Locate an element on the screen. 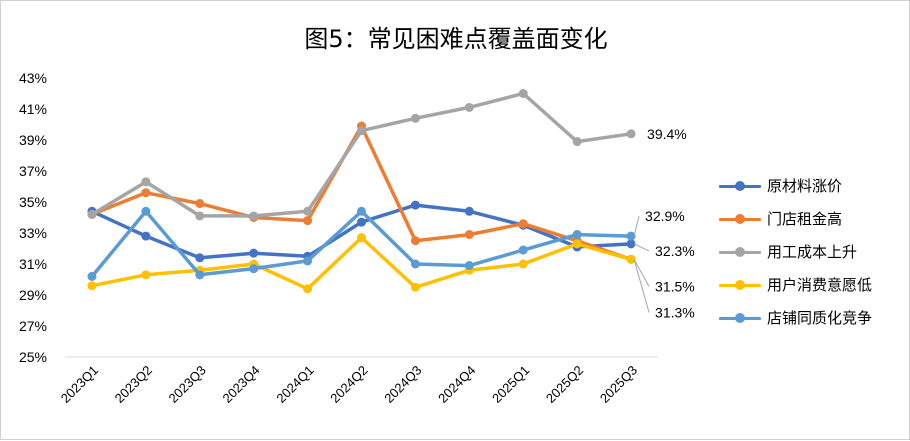  y-tick-label: 43% is located at coordinates (33, 78).